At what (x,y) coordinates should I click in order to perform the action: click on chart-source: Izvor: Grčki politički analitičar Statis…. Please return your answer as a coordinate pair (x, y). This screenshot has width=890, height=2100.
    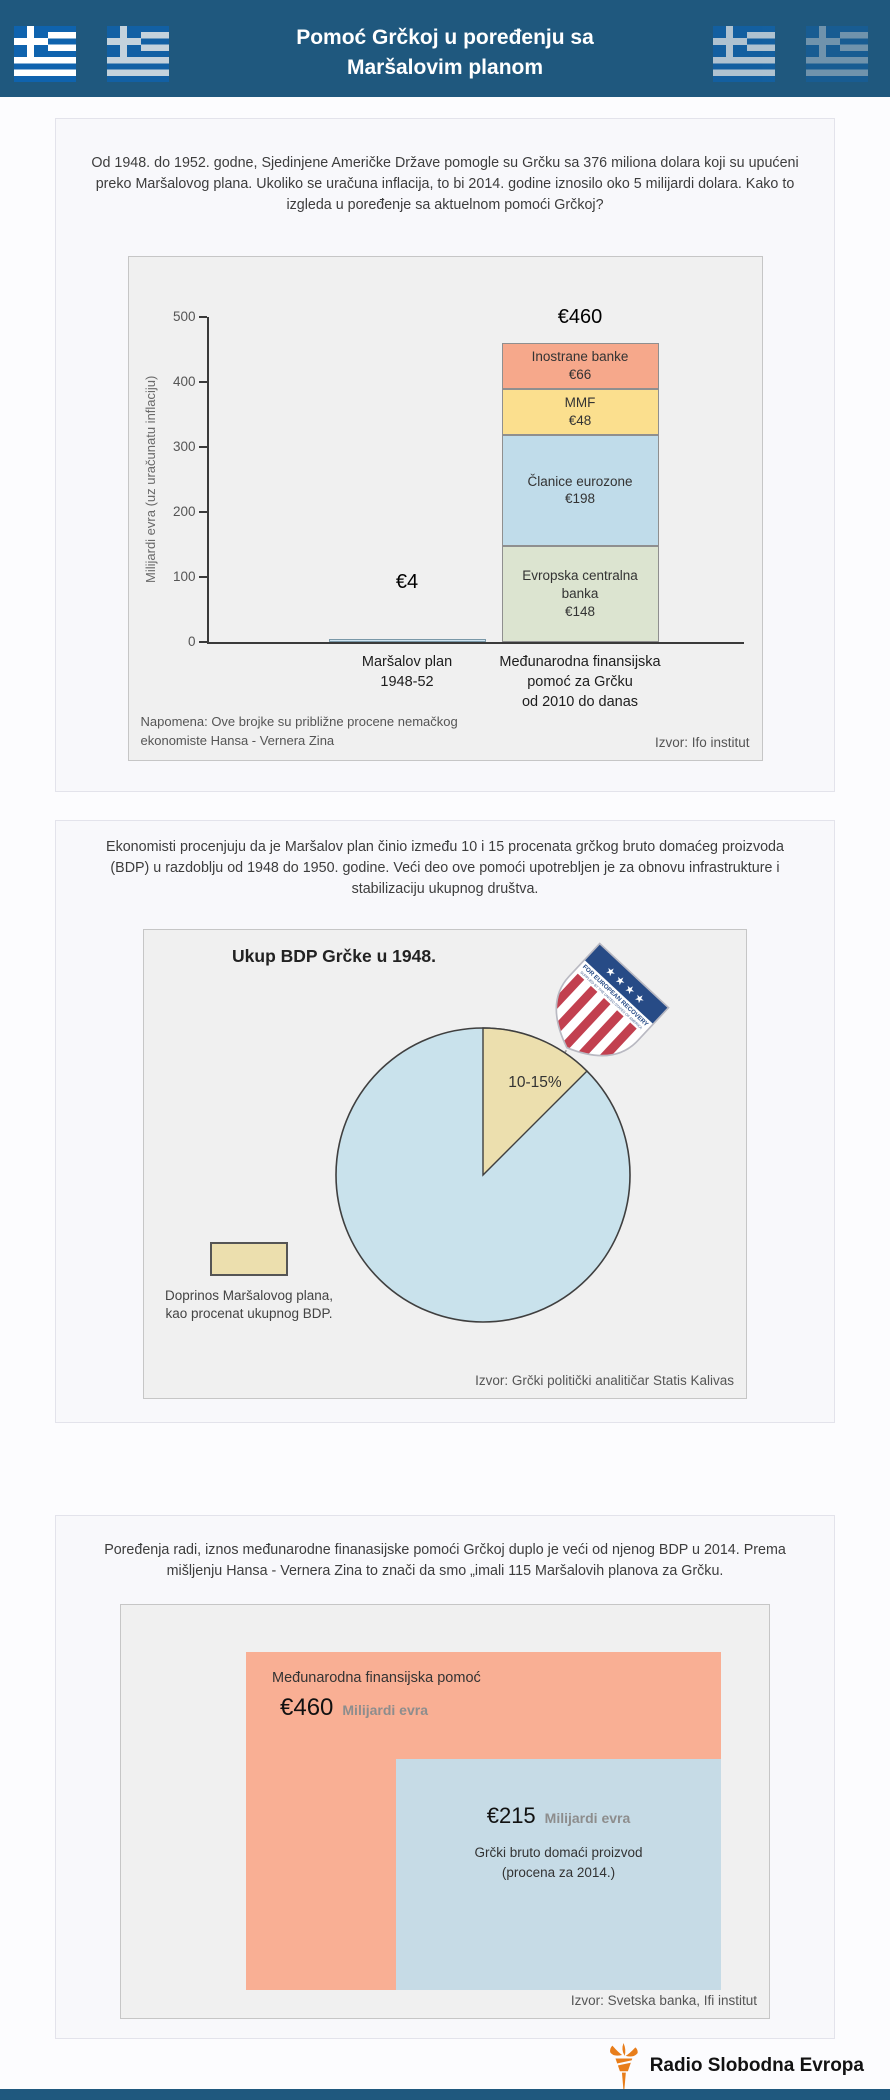
    Looking at the image, I should click on (604, 1380).